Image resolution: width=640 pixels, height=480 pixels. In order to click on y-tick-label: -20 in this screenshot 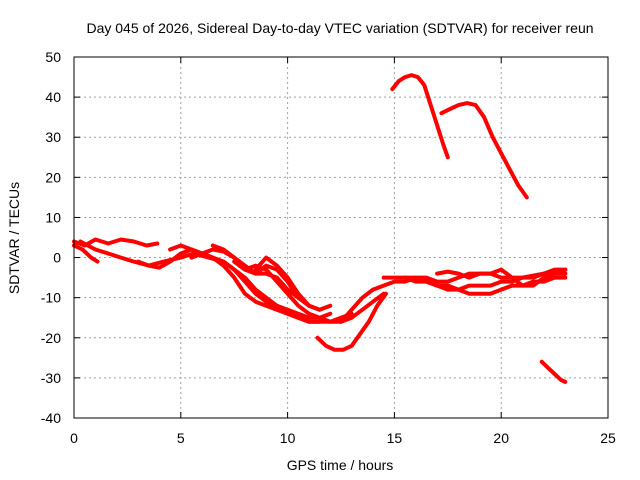, I will do `click(51, 338)`.